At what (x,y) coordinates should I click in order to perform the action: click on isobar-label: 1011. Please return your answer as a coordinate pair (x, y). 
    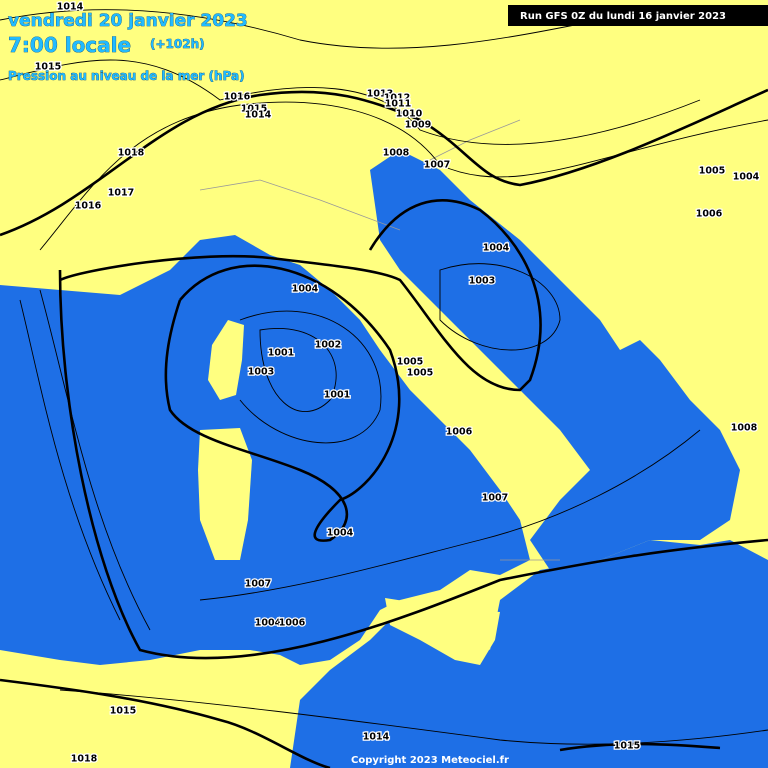
    Looking at the image, I should click on (398, 104).